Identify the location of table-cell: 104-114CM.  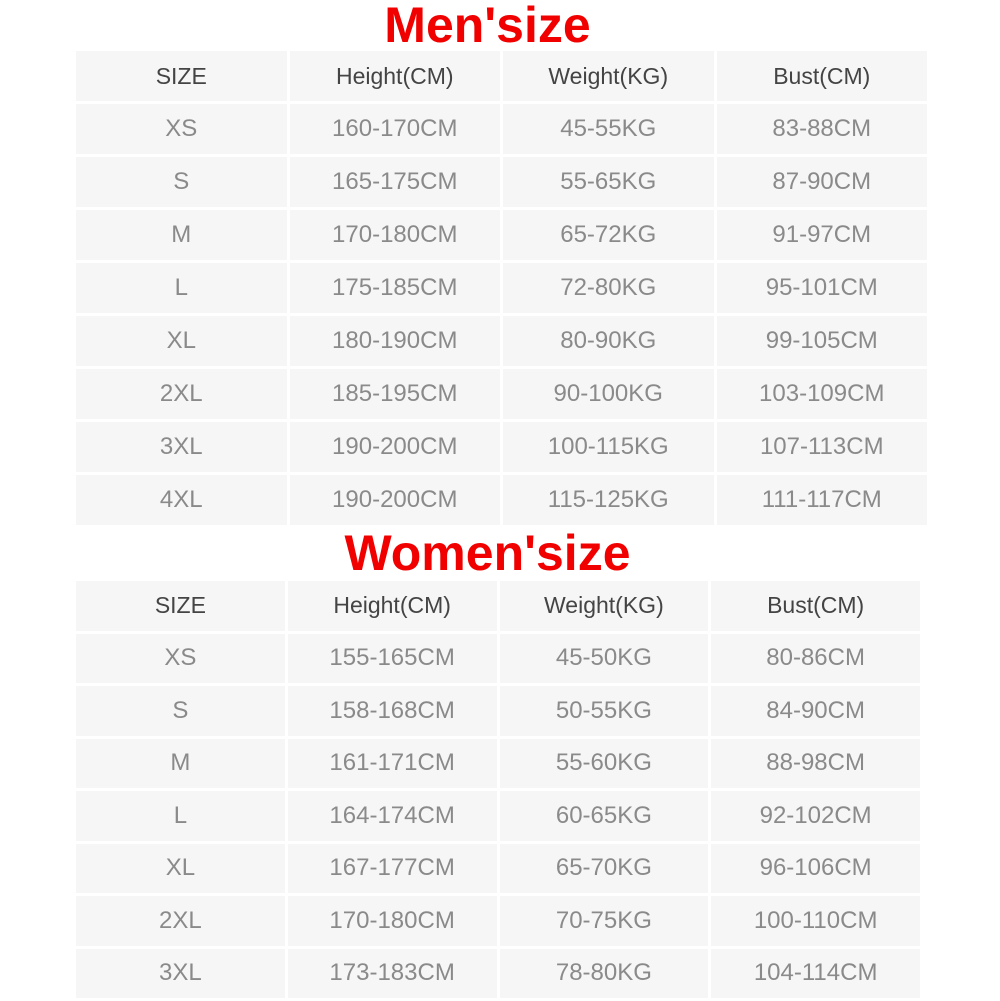
(815, 973).